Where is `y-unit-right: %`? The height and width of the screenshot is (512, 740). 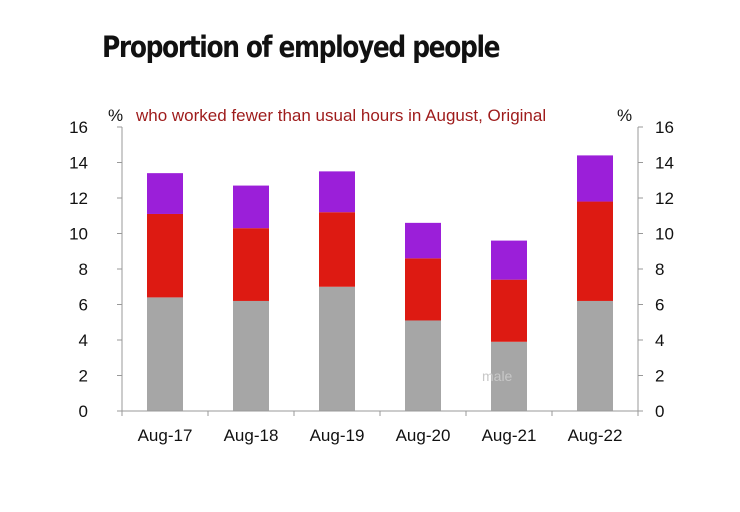
y-unit-right: % is located at coordinates (624, 115).